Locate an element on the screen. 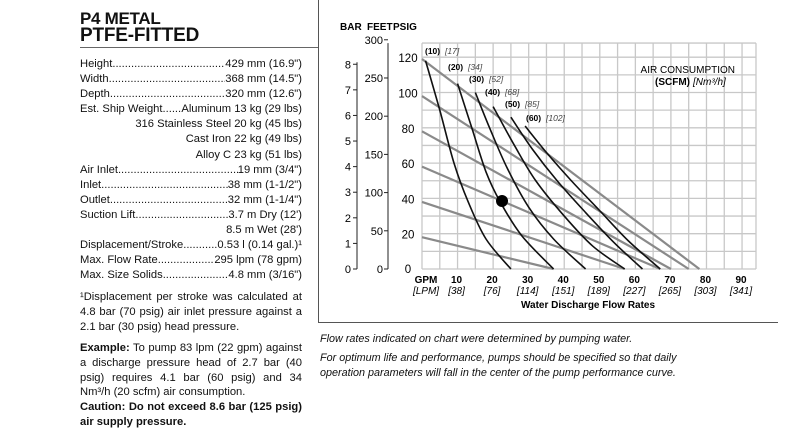  spec-label: Outlet is located at coordinates (95, 199).